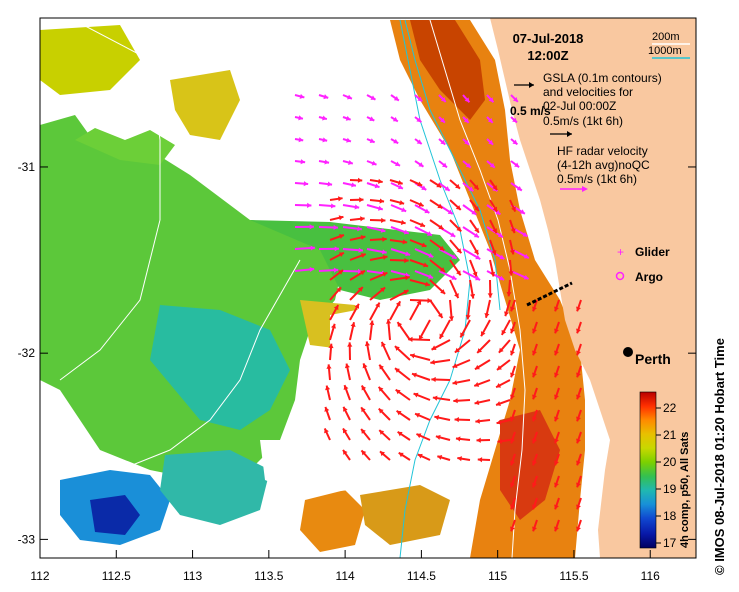  What do you see at coordinates (648, 470) in the screenshot?
I see `colorbar` at bounding box center [648, 470].